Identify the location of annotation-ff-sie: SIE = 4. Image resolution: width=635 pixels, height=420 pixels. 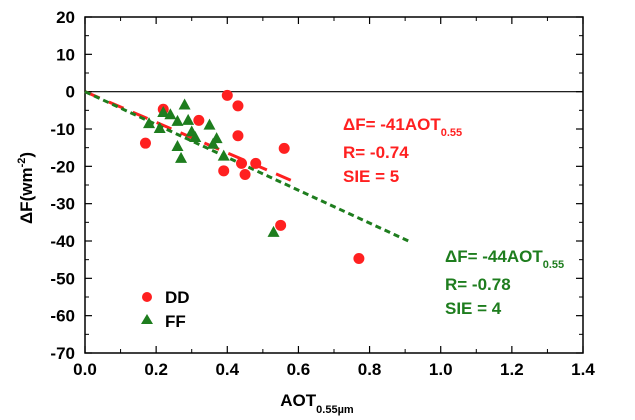
(473, 308).